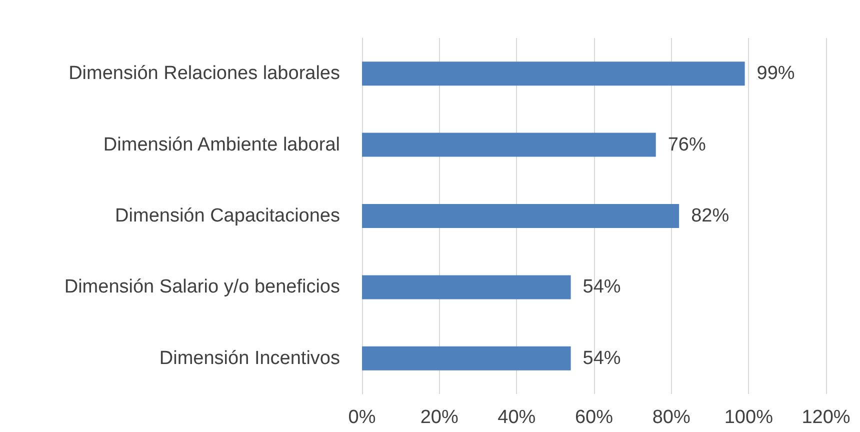 Image resolution: width=860 pixels, height=432 pixels. Describe the element at coordinates (826, 417) in the screenshot. I see `x-tick-label: 120%` at that location.